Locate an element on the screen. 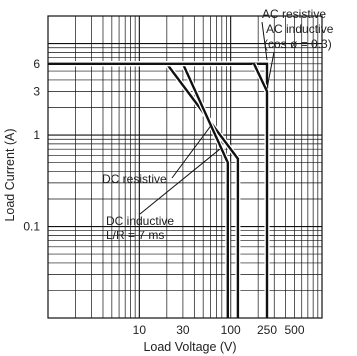  ac-inductive-label: AC inductive is located at coordinates (300, 29).